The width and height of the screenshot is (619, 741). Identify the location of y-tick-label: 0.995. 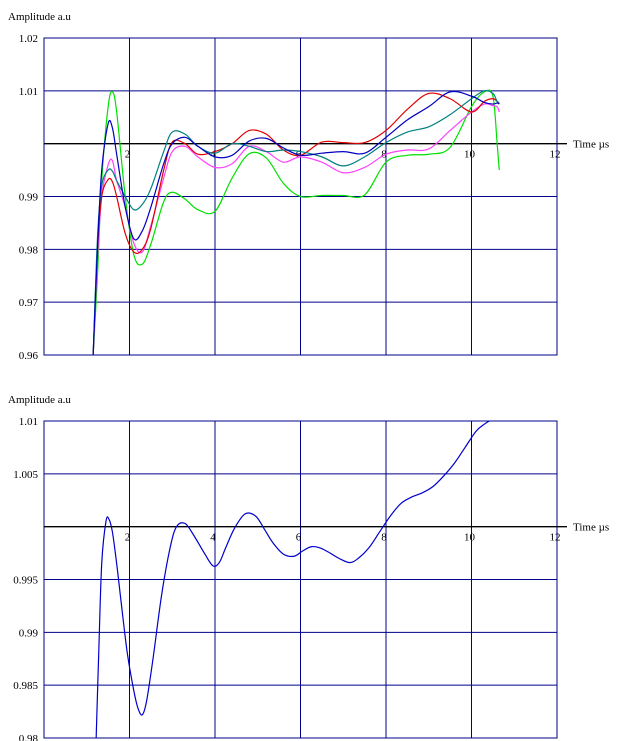
(25, 581).